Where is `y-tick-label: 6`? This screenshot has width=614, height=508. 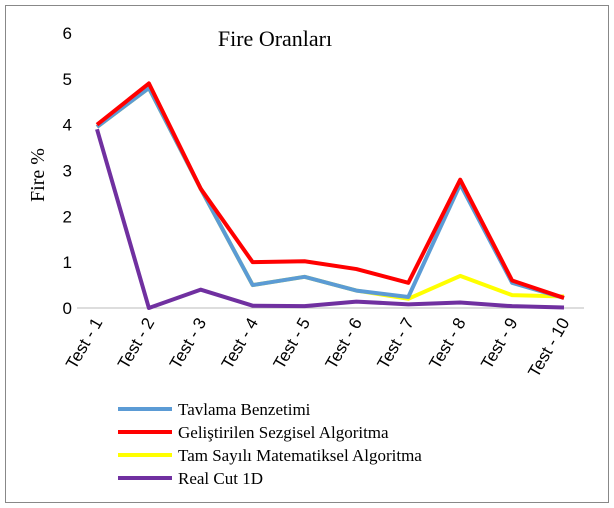 y-tick-label: 6 is located at coordinates (67, 33).